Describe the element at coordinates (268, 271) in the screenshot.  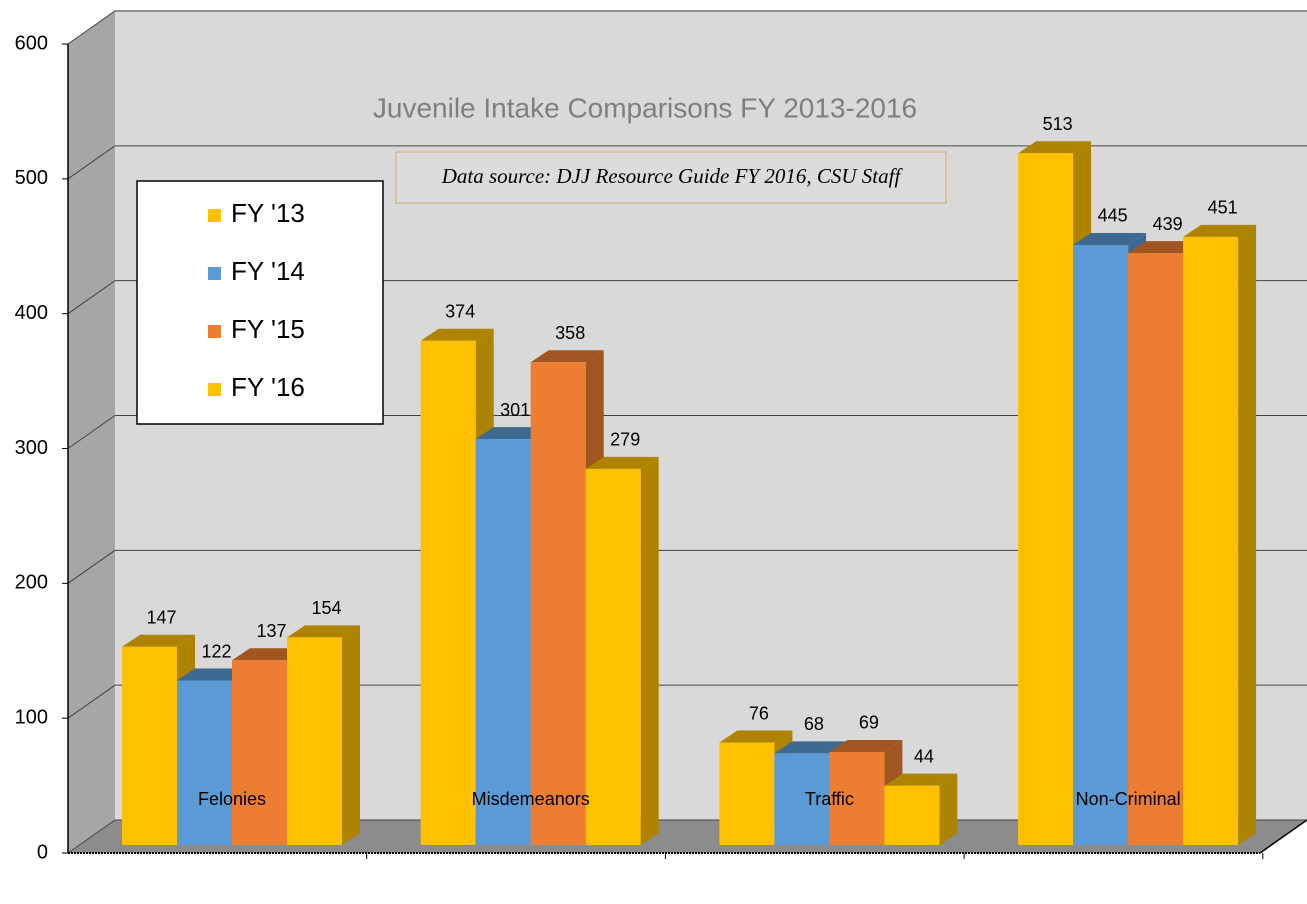
I see `legend-label: FY '14` at that location.